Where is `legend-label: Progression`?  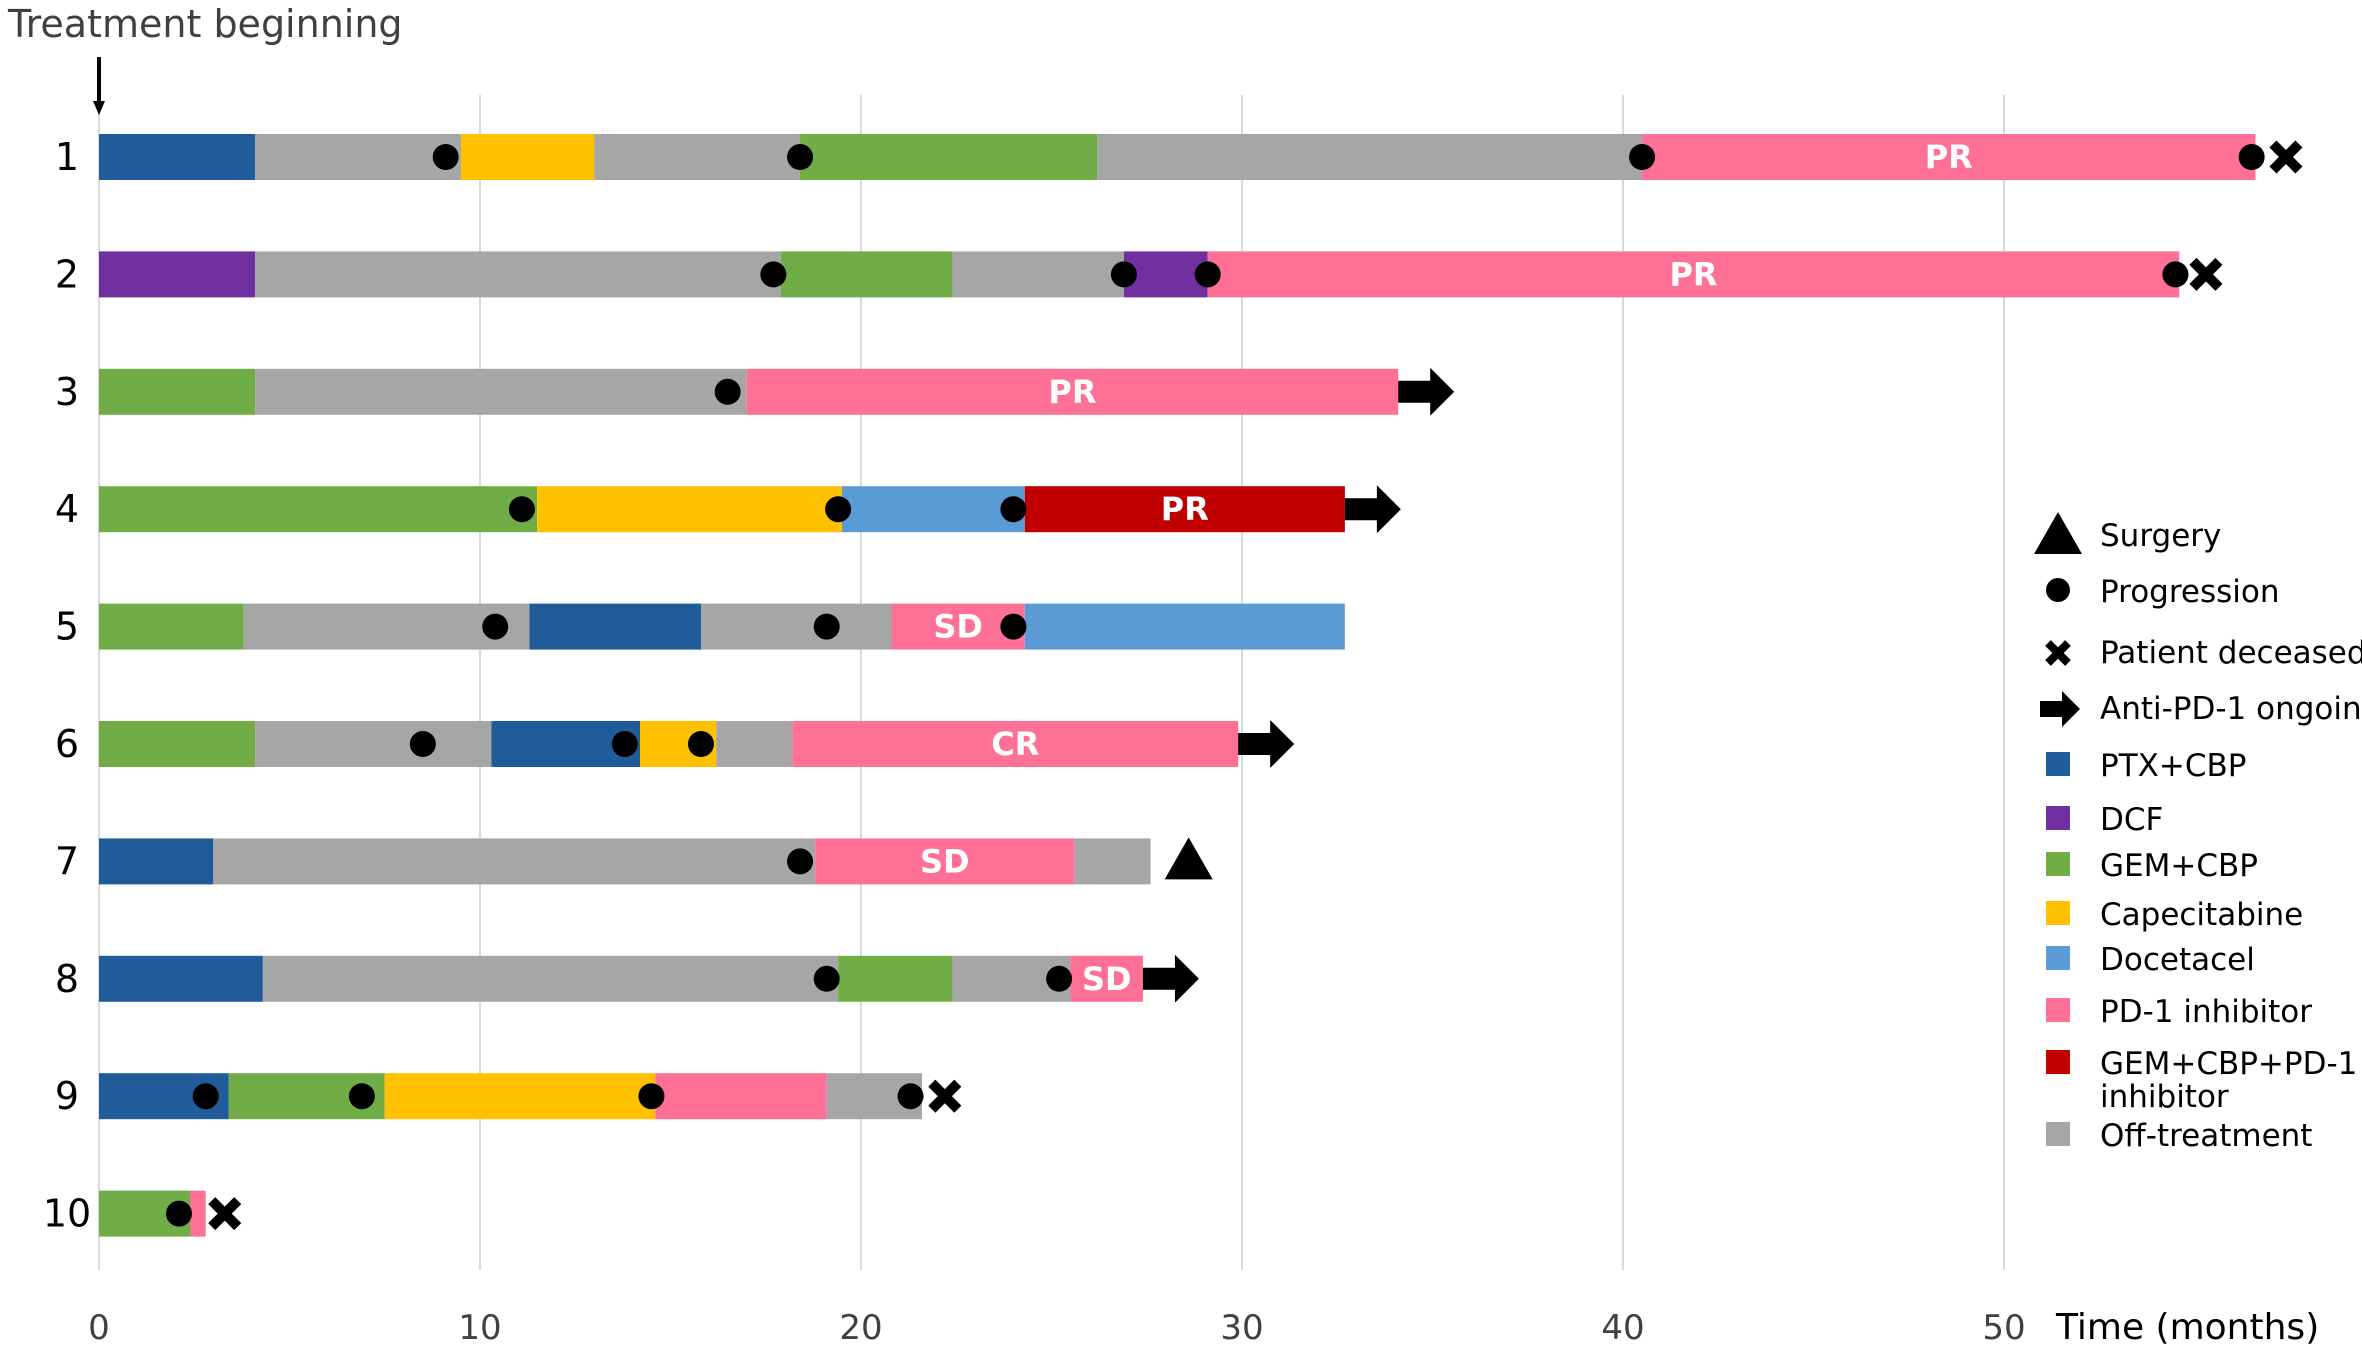
legend-label: Progression is located at coordinates (2190, 592).